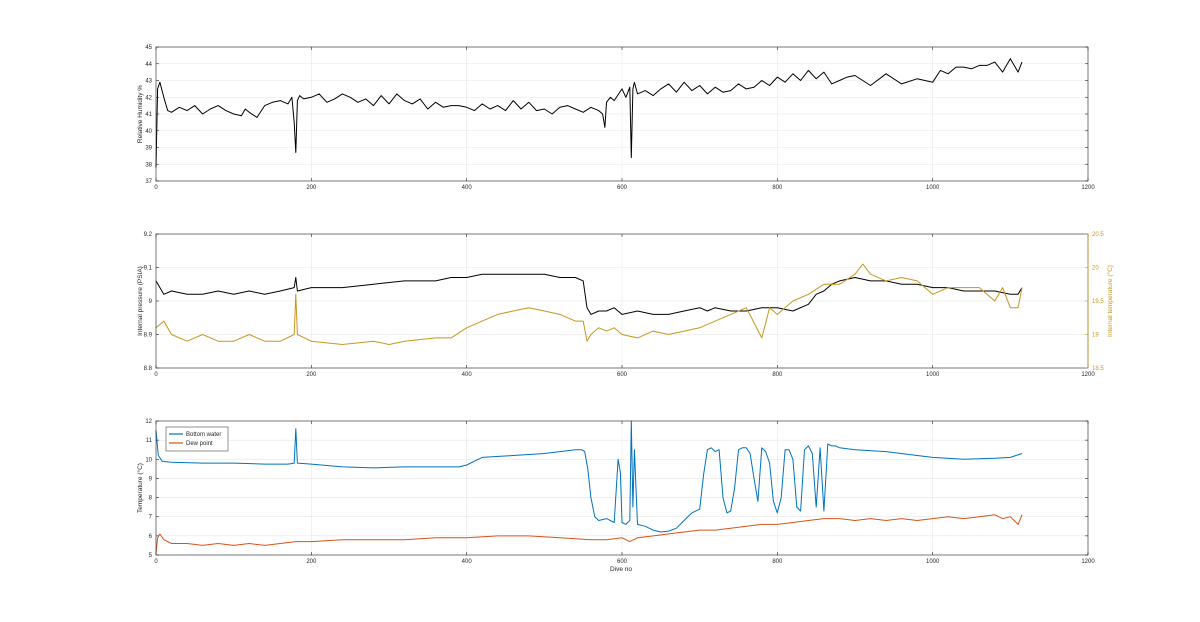  Describe the element at coordinates (151, 537) in the screenshot. I see `y-tick-label: 6` at that location.